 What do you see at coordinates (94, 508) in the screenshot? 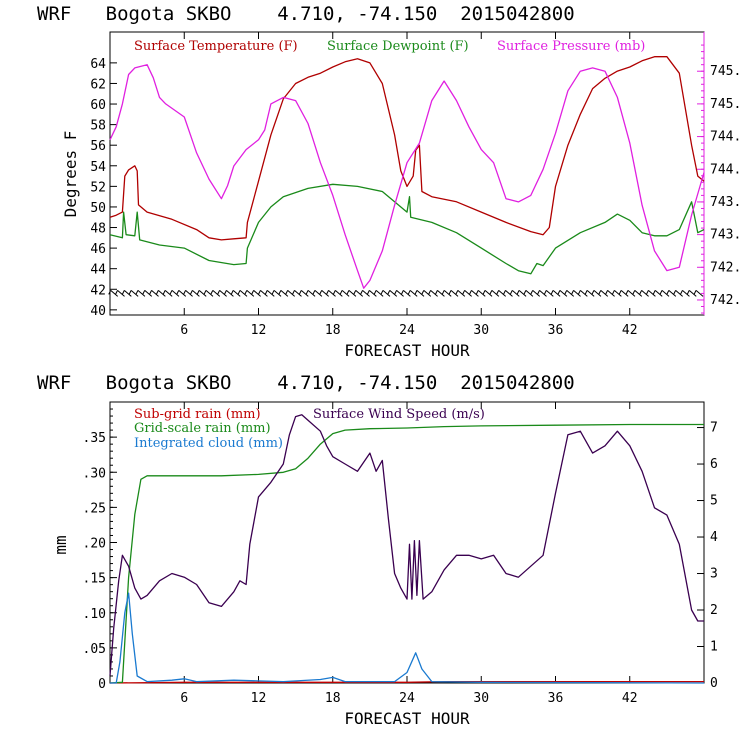
I see `y-tick-label: .25` at bounding box center [94, 508].